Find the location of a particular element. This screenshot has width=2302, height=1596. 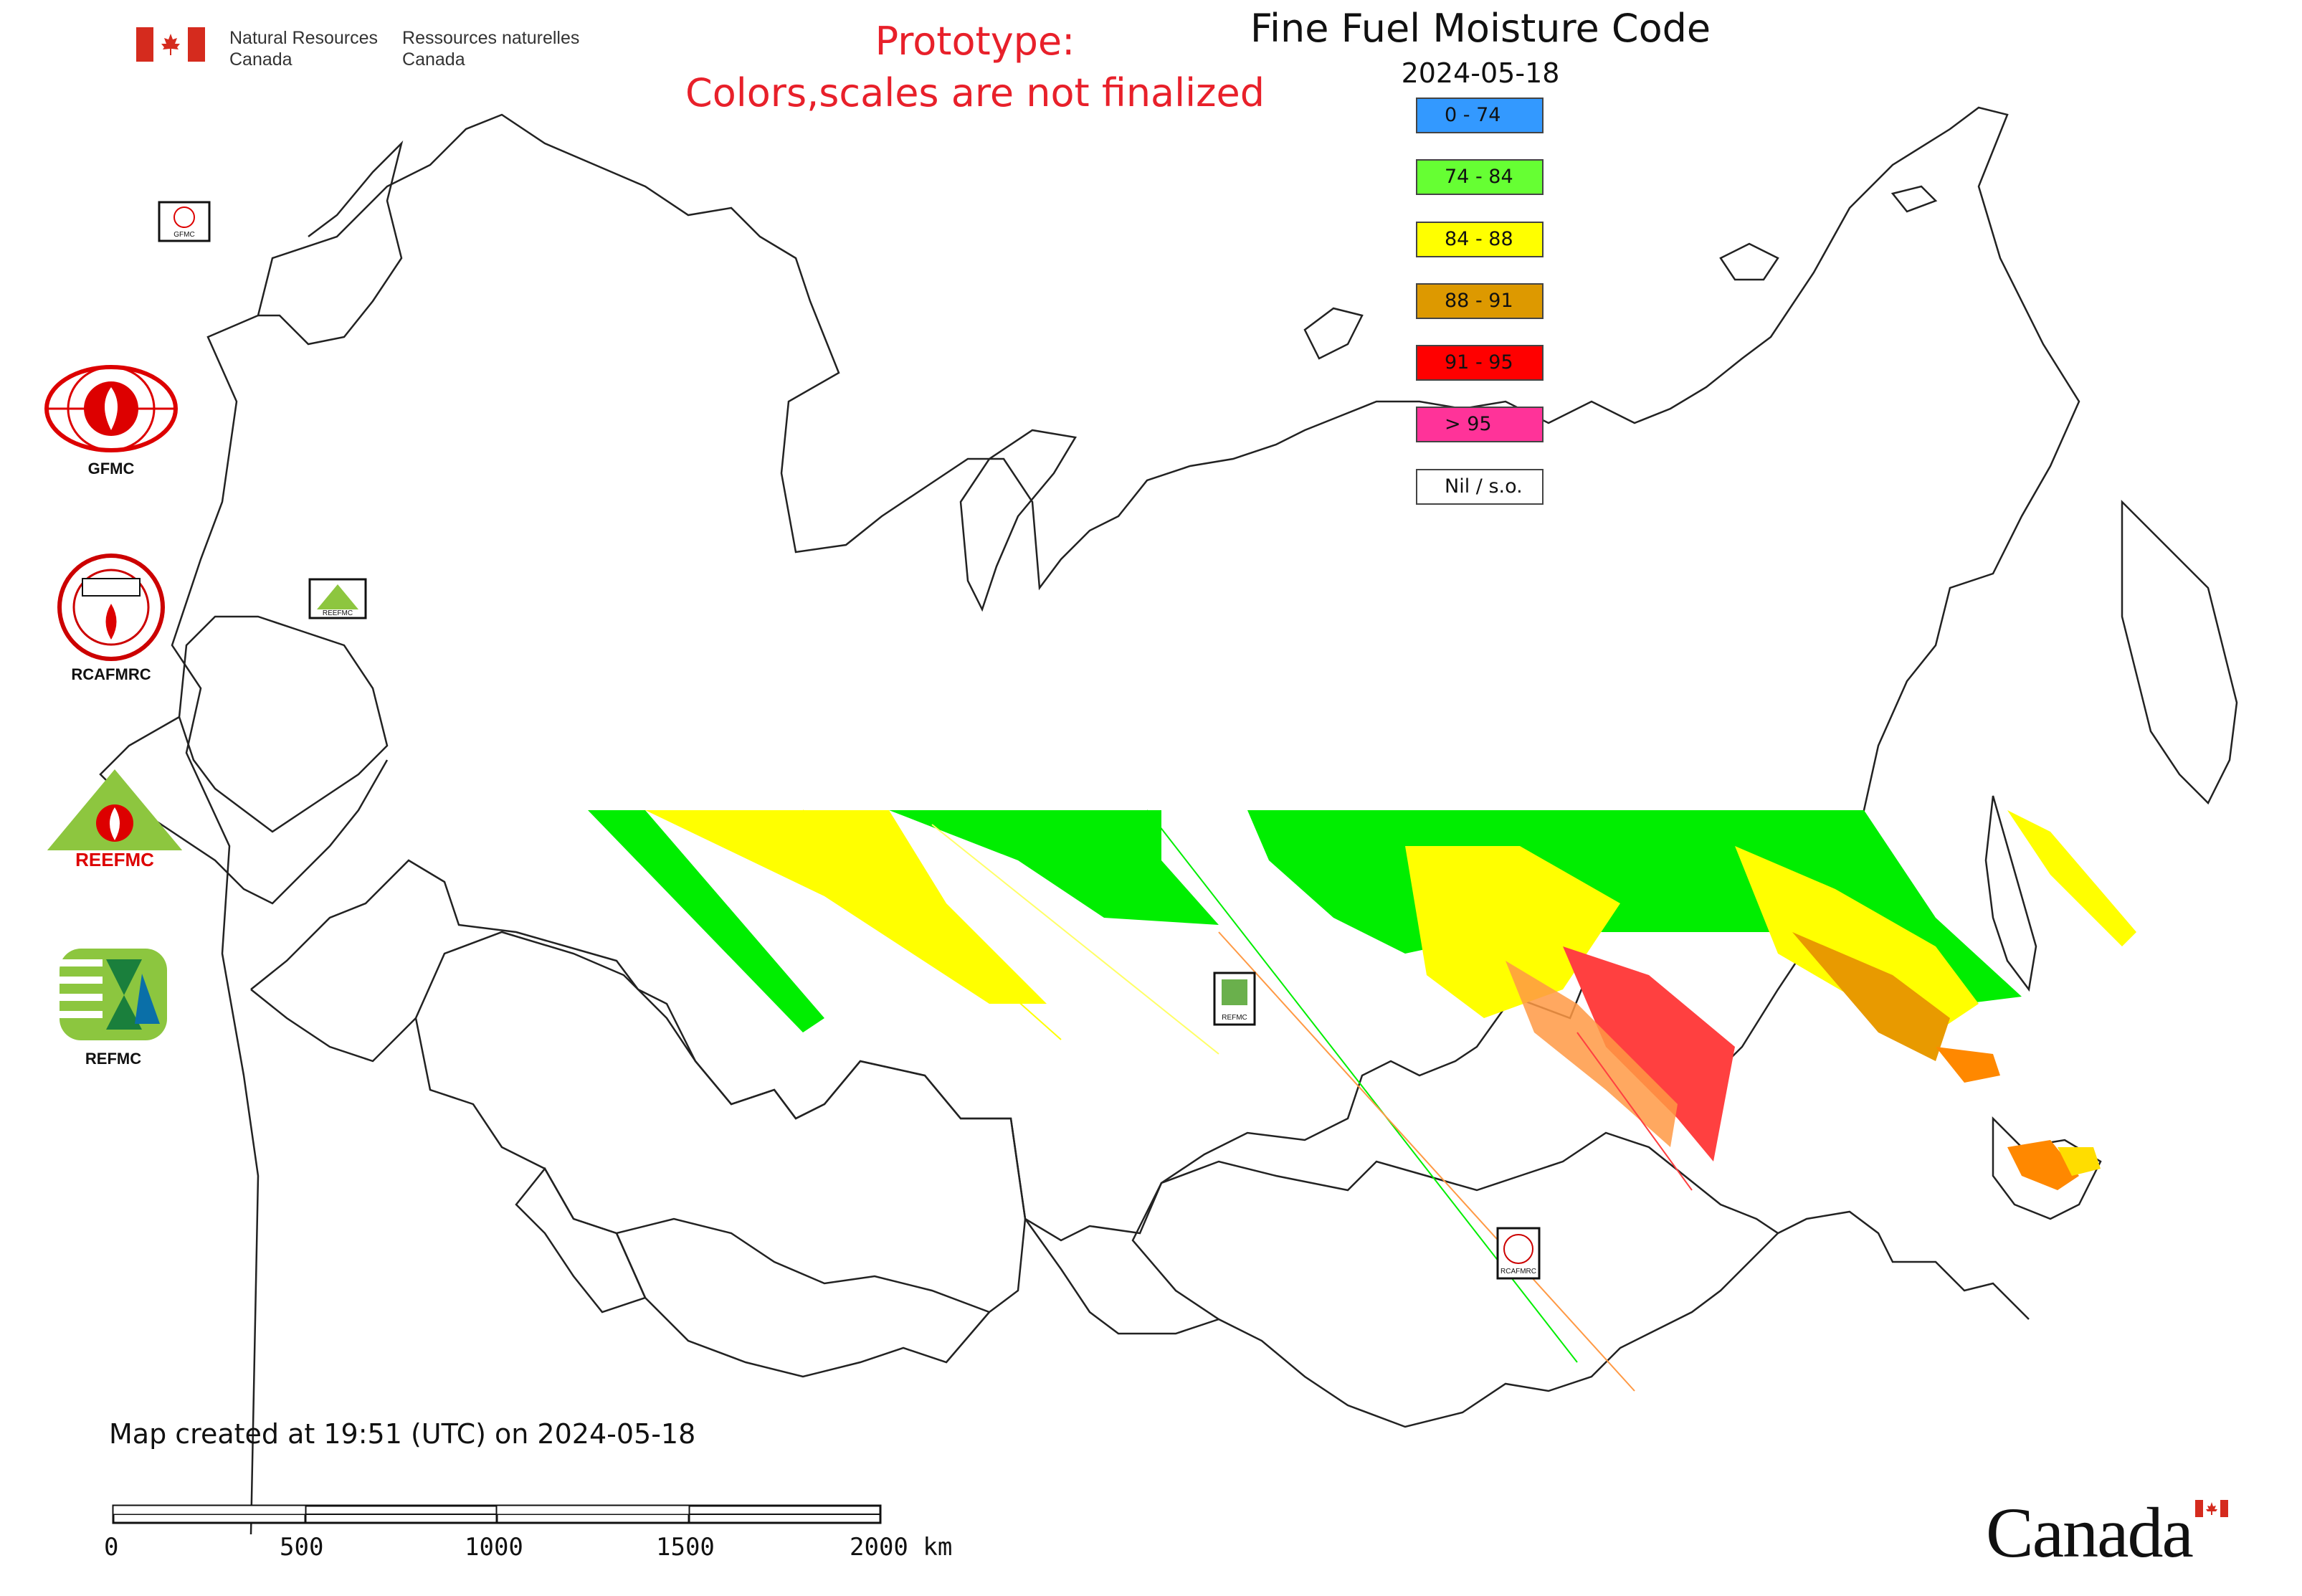

legend-item-4: 91 - 95 is located at coordinates (1480, 363).